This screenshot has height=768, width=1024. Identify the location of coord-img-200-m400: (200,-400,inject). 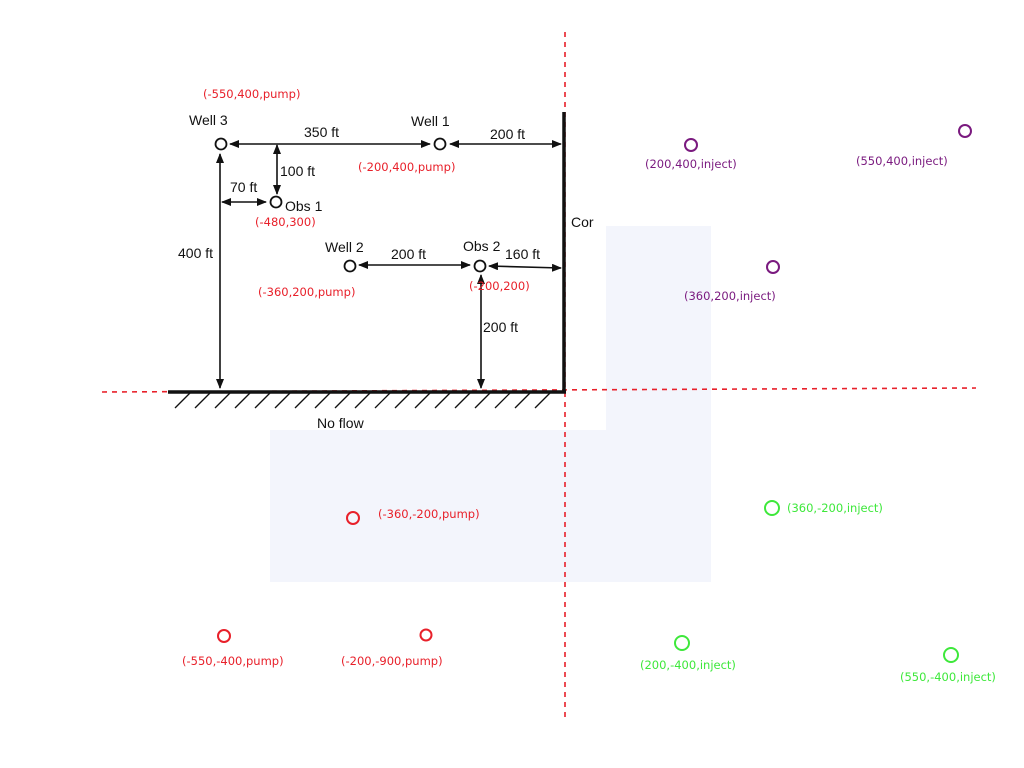
(688, 665).